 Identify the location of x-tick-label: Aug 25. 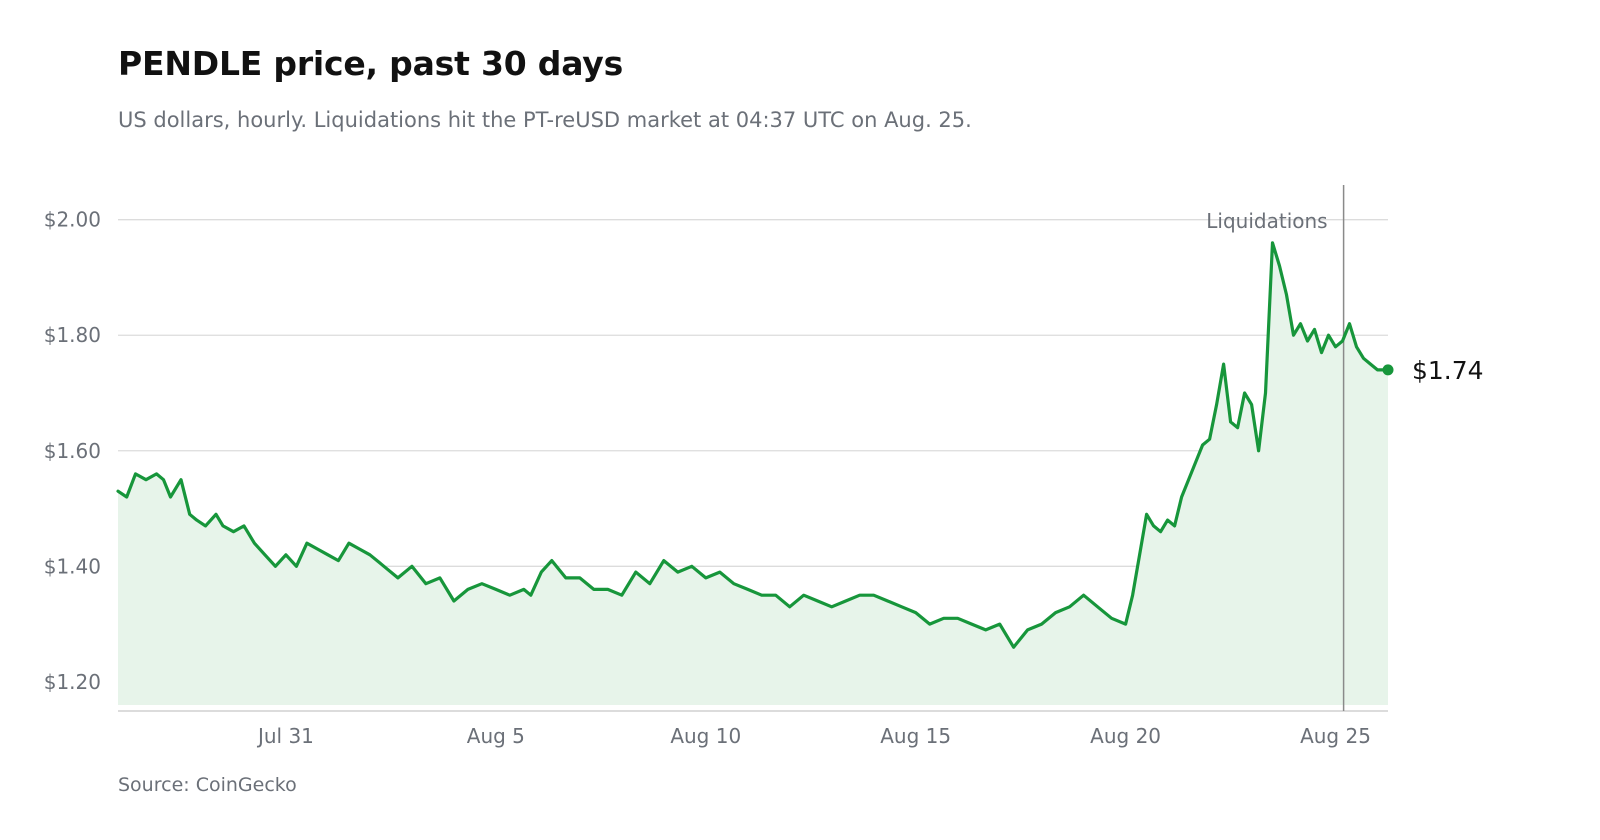
(1335, 736).